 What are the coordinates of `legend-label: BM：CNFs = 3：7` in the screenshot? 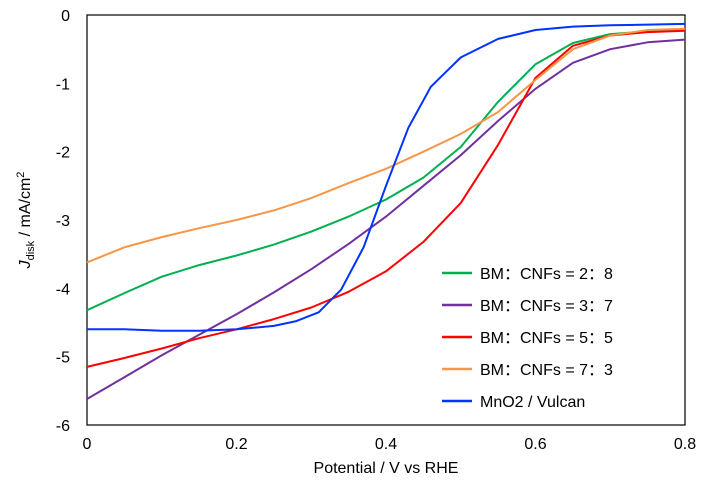 It's located at (546, 306).